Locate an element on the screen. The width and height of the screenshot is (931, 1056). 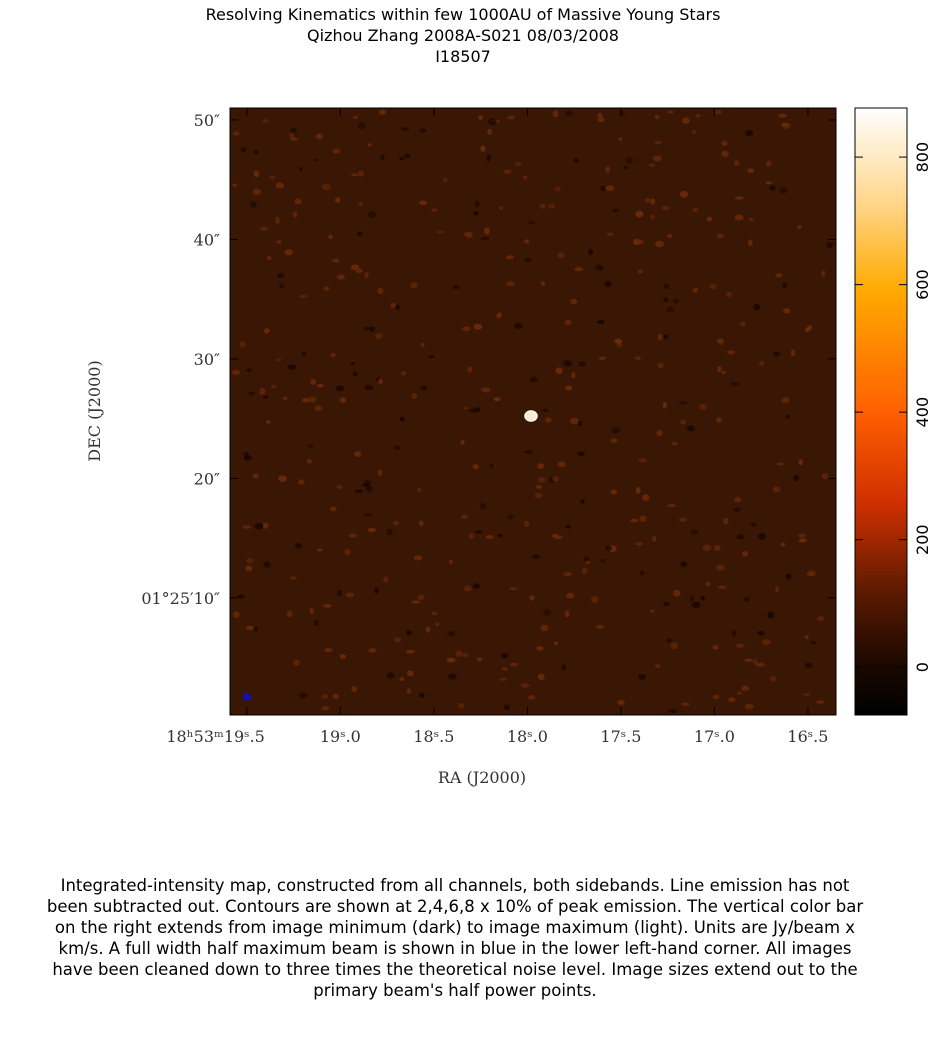
colorbar-tick-label: 800 is located at coordinates (922, 157).